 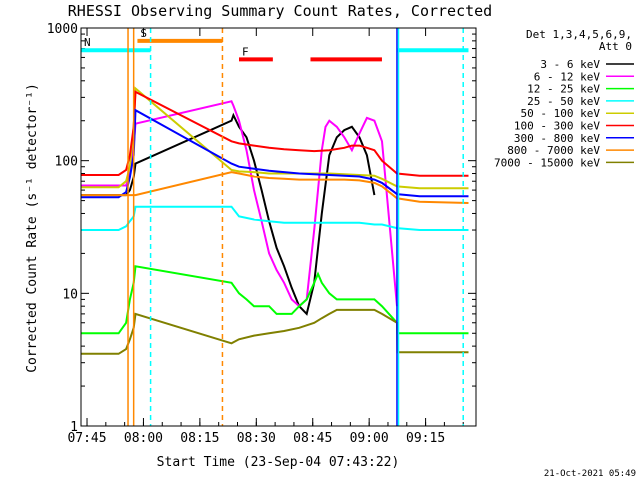 I want to click on legend-label: 6 - 12 keV, so click(x=567, y=76).